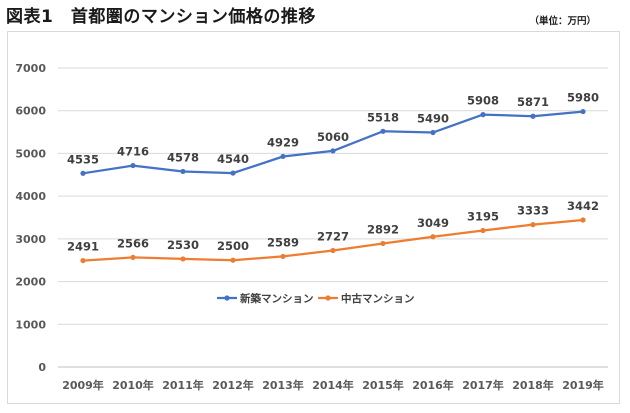 The height and width of the screenshot is (413, 630). What do you see at coordinates (42, 367) in the screenshot?
I see `y-tick-label: 0` at bounding box center [42, 367].